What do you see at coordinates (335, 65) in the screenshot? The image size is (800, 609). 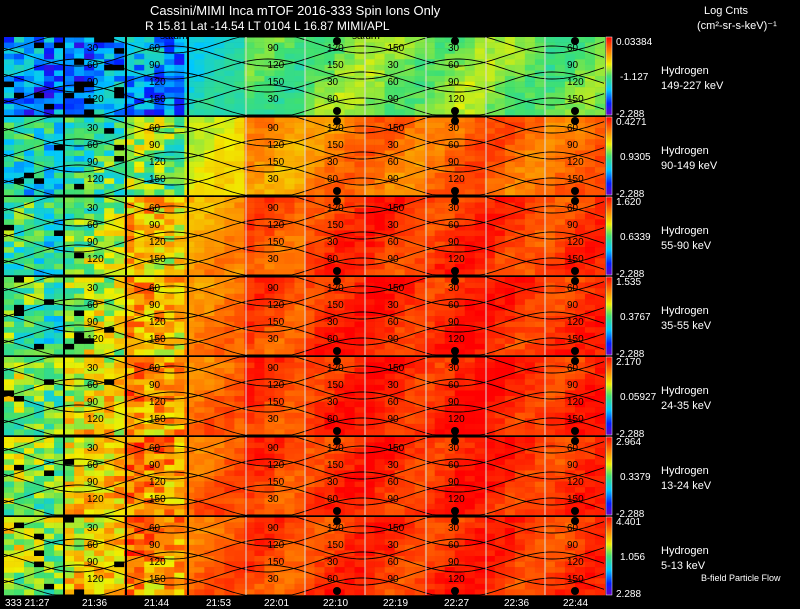 I see `contour-label: 150` at bounding box center [335, 65].